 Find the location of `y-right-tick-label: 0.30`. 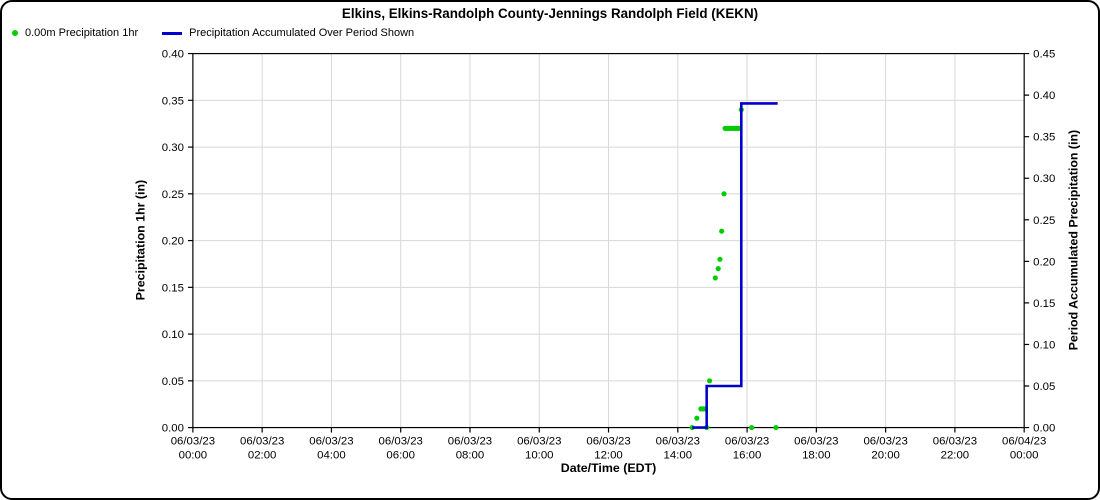

y-right-tick-label: 0.30 is located at coordinates (1044, 179).